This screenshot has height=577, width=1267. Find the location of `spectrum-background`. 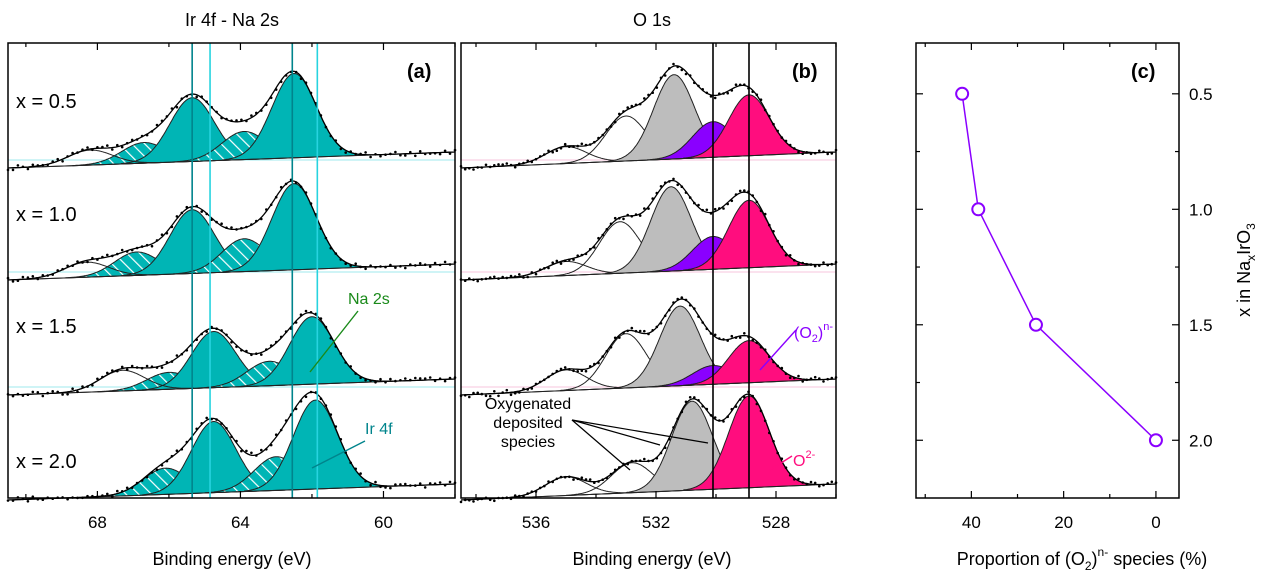

spectrum-background is located at coordinates (648, 387).